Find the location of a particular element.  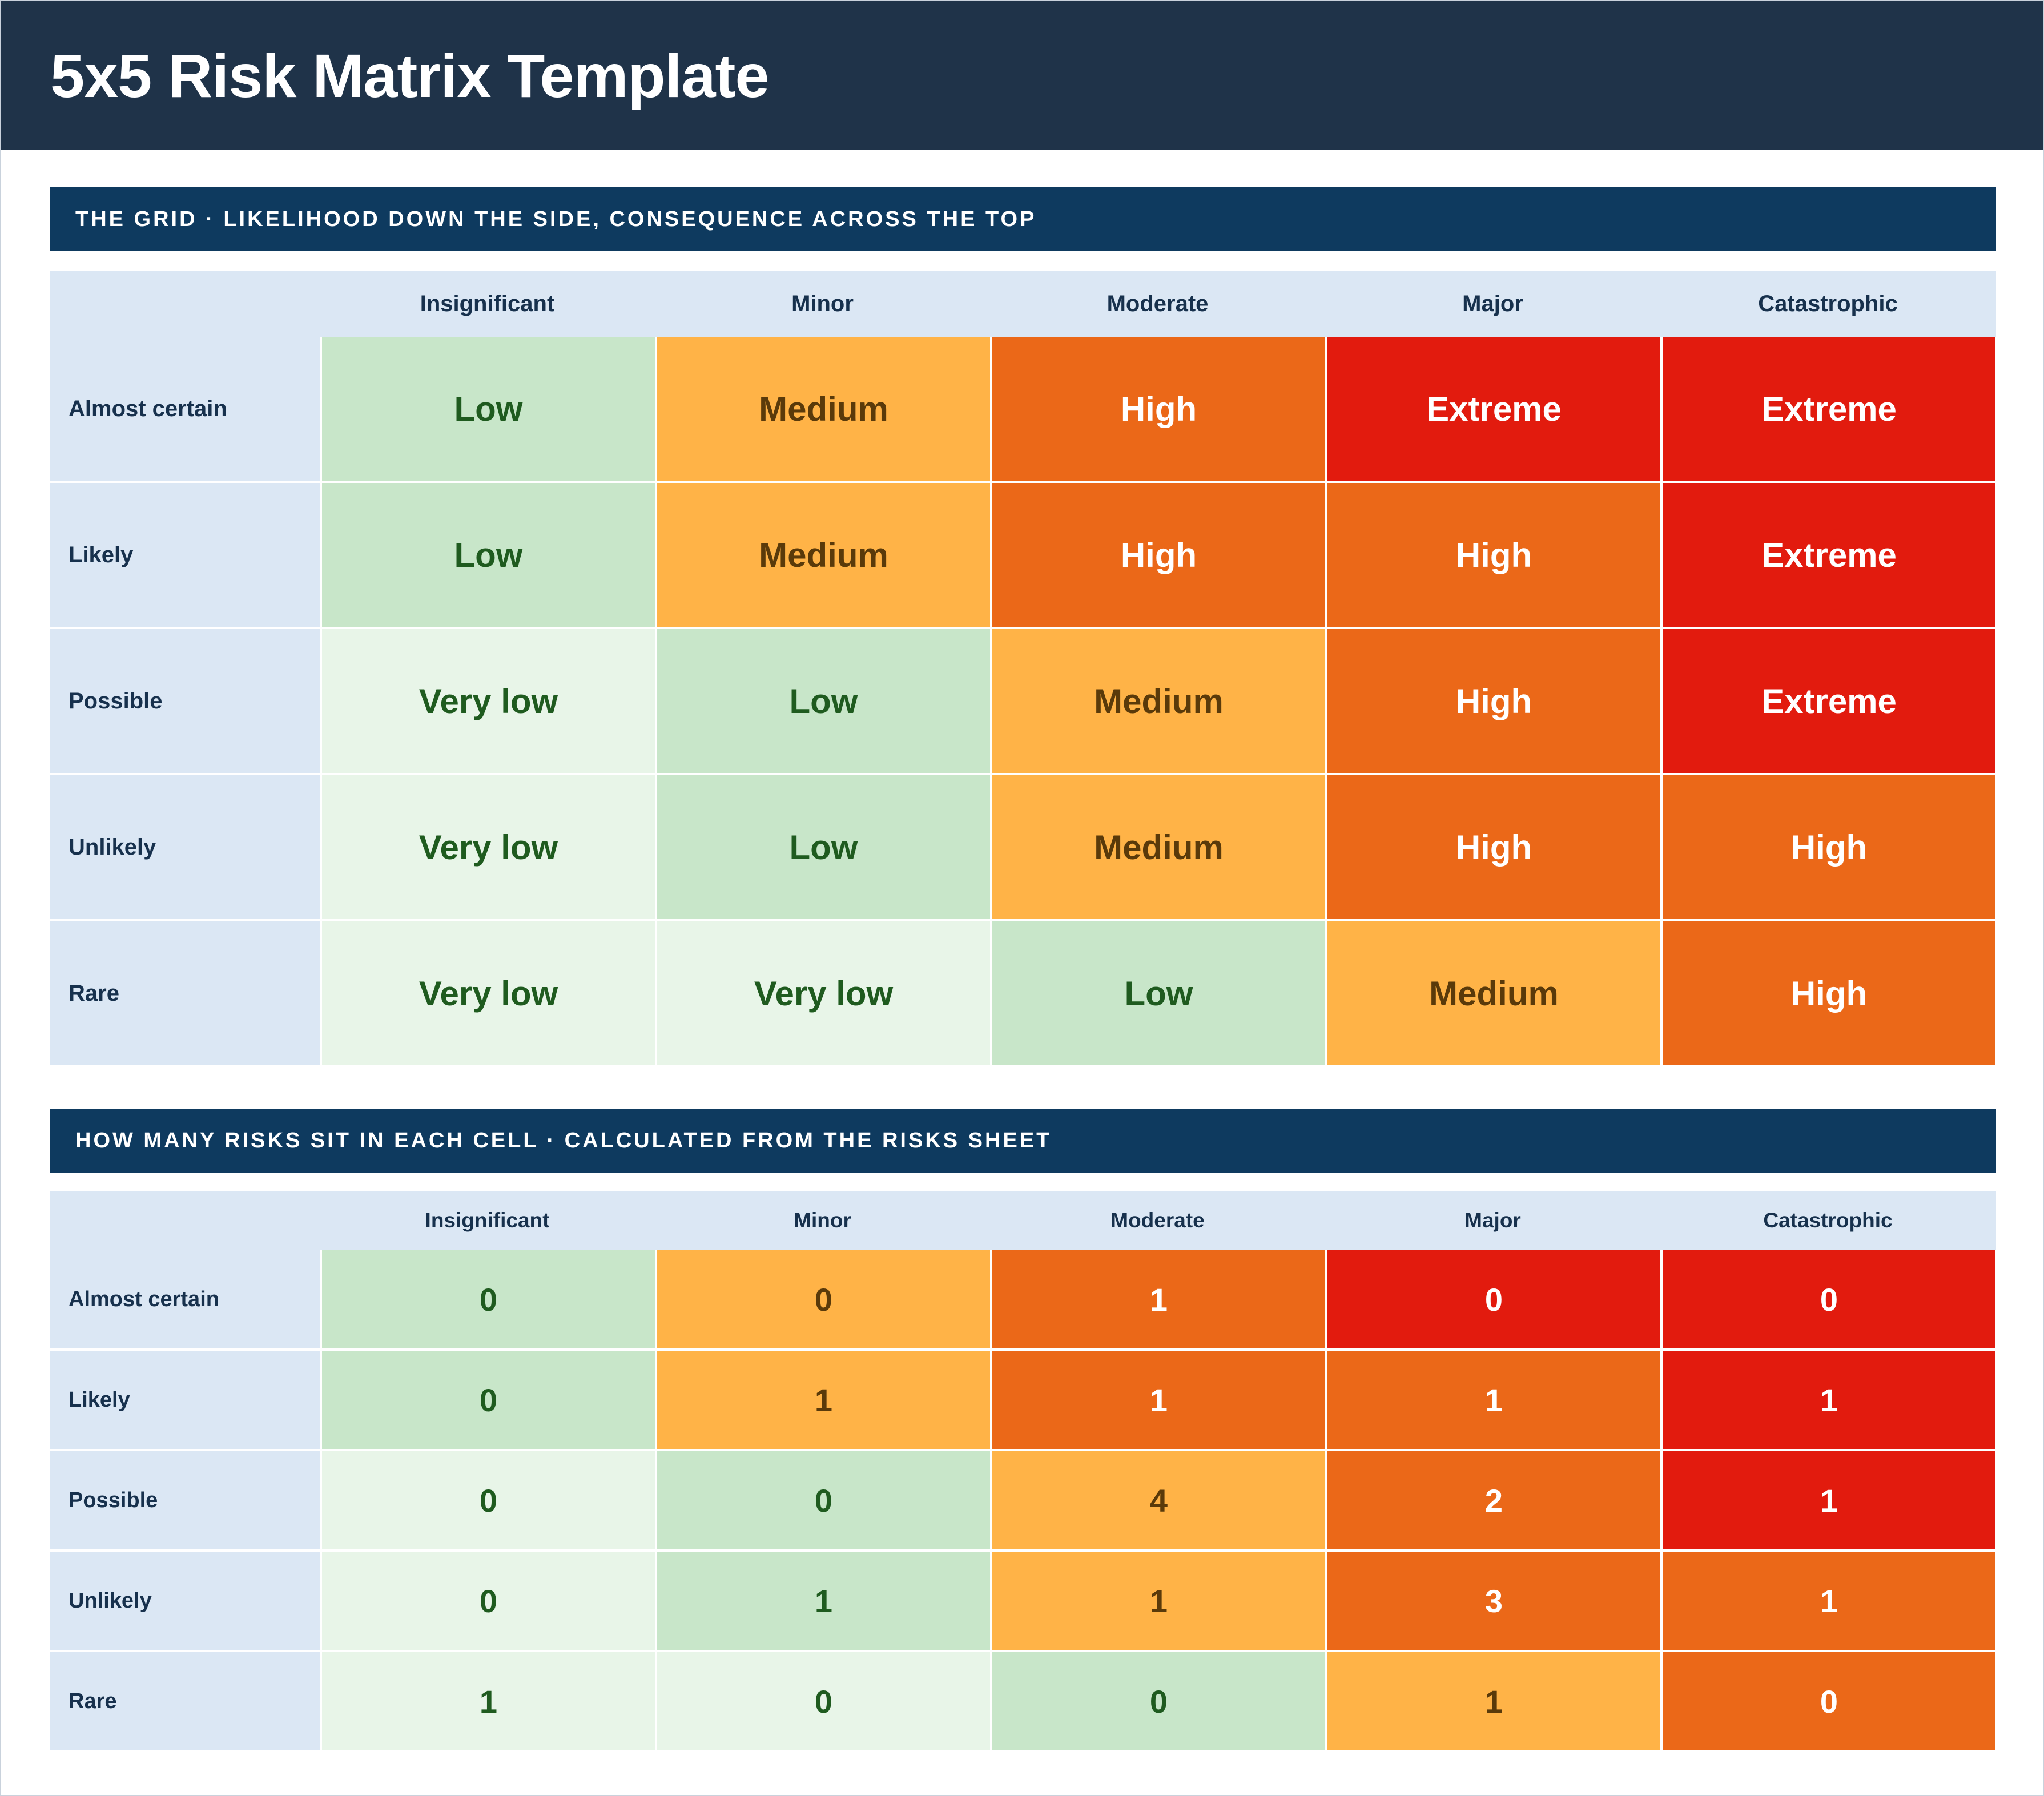

count-row-label: Possible is located at coordinates (185, 1501).